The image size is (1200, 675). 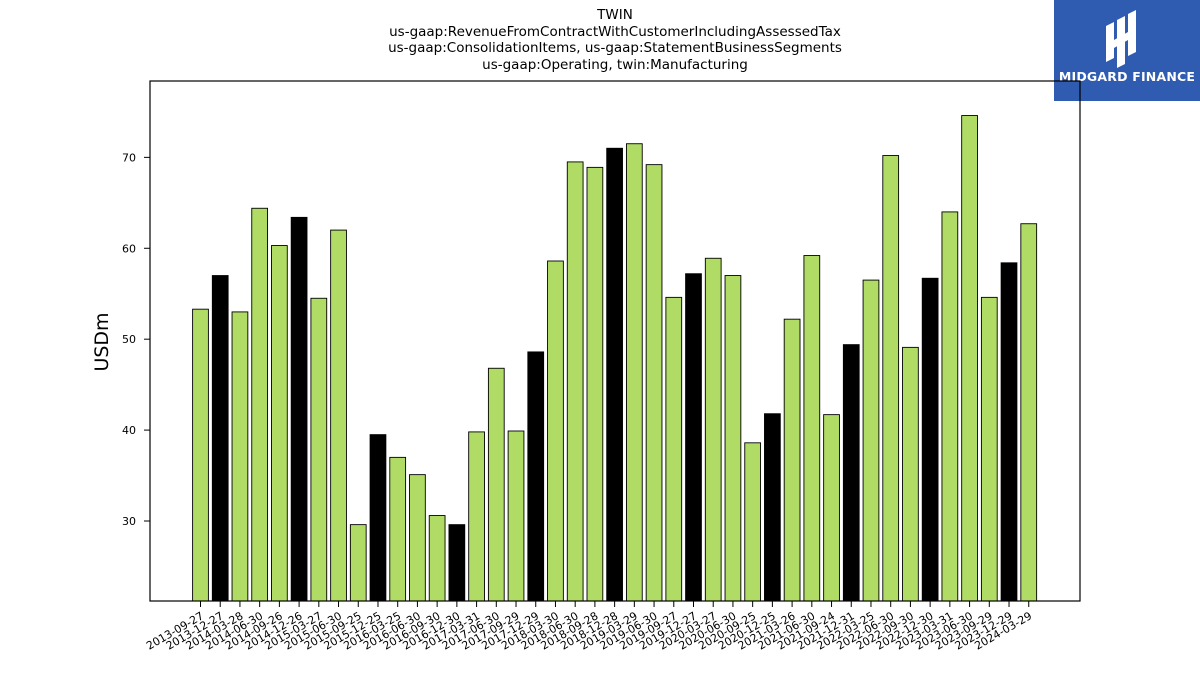 What do you see at coordinates (129, 430) in the screenshot?
I see `y-tick-label: 40` at bounding box center [129, 430].